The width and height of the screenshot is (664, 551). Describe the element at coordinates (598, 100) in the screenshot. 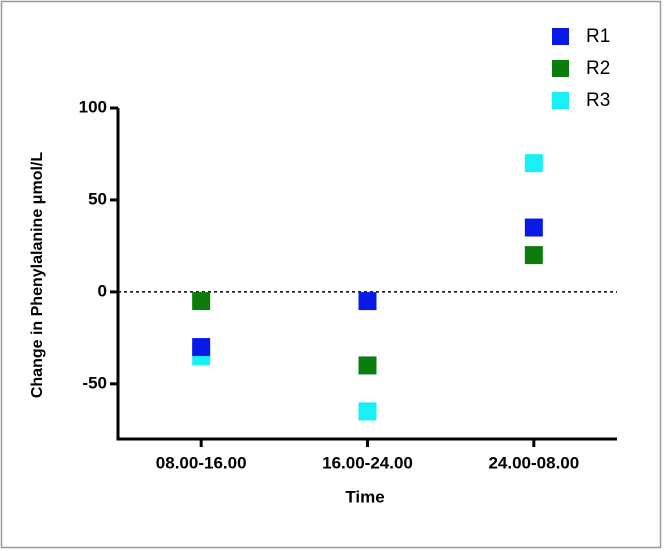

I see `legend-text: R3` at that location.